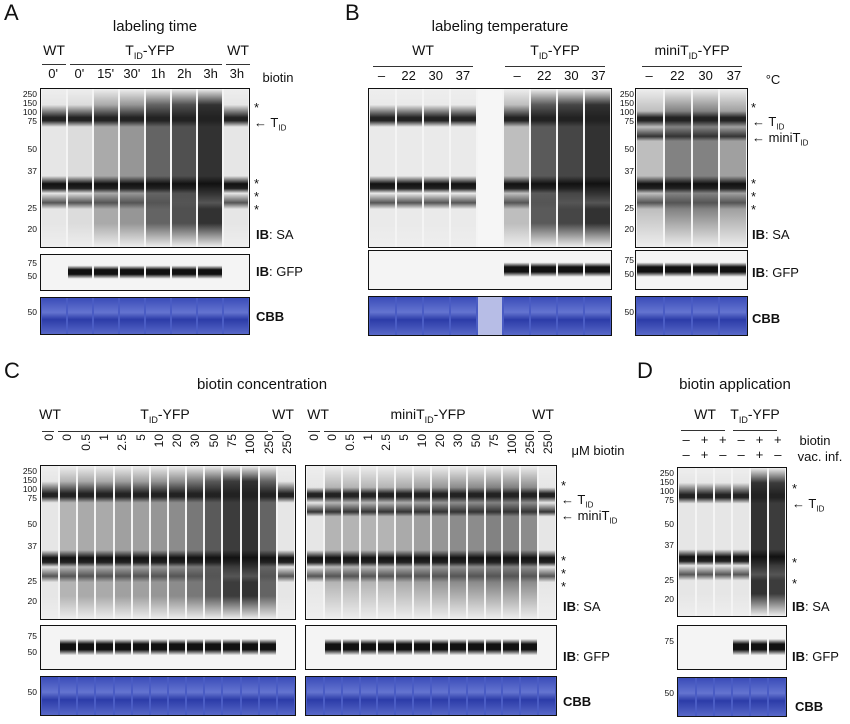 The width and height of the screenshot is (850, 724). Describe the element at coordinates (352, 12) in the screenshot. I see `panel-letter-b: B` at that location.